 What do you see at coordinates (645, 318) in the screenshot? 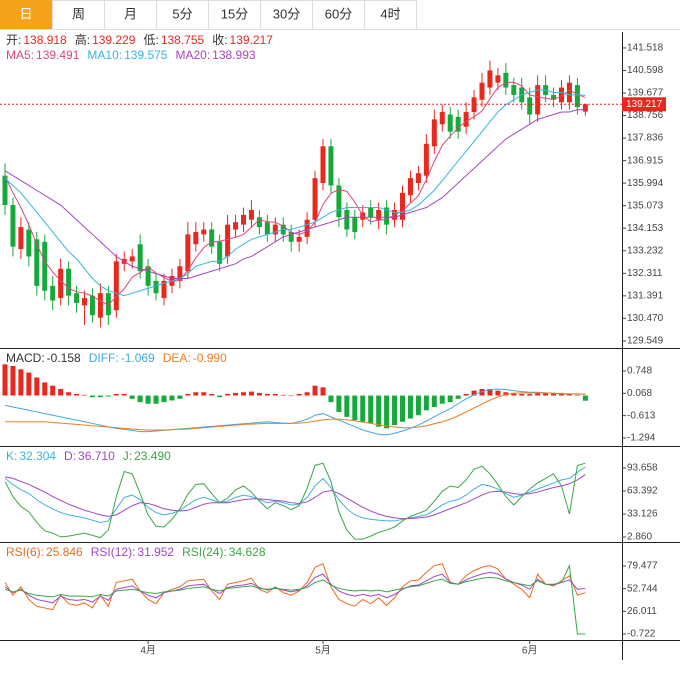
I see `y-tick-label: 130.470` at bounding box center [645, 318].